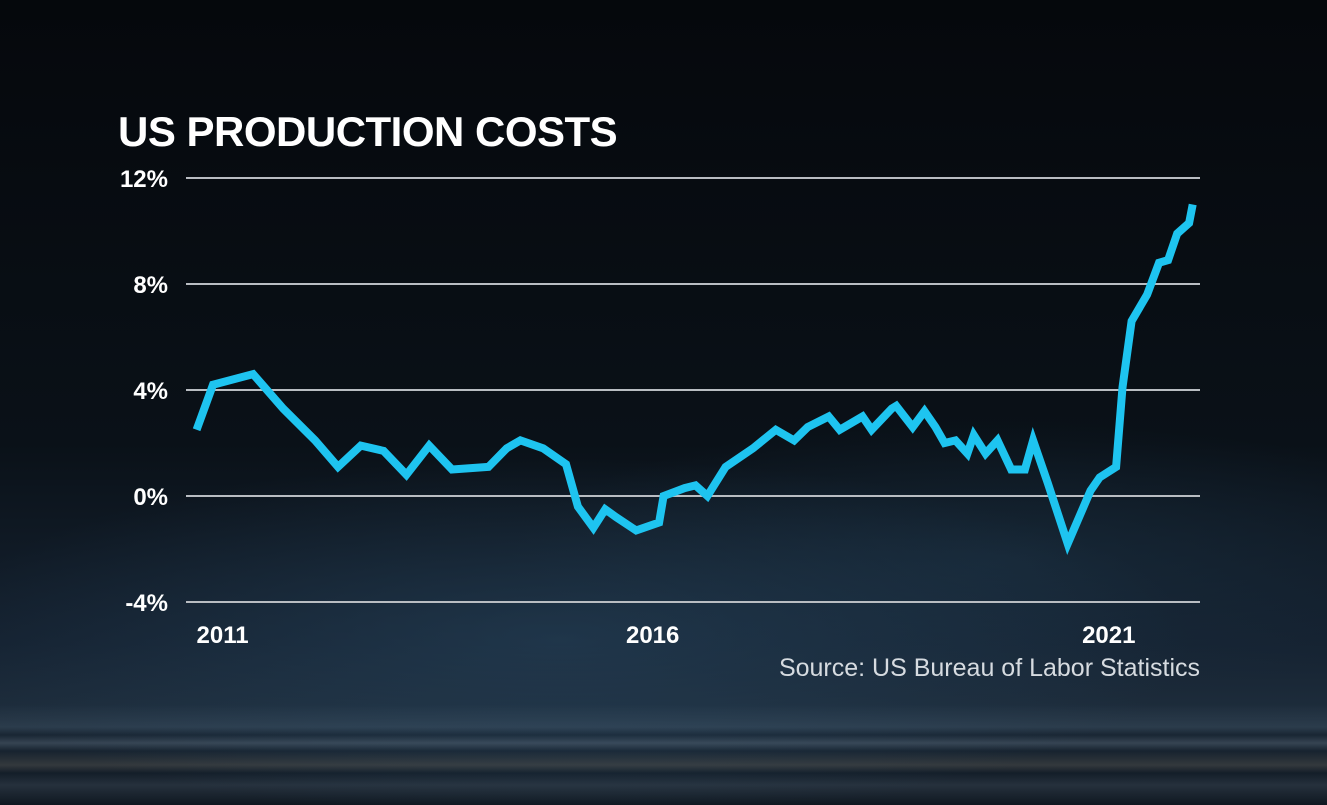  What do you see at coordinates (989, 668) in the screenshot?
I see `source-note: Source: US Bureau of Labor Statistics` at bounding box center [989, 668].